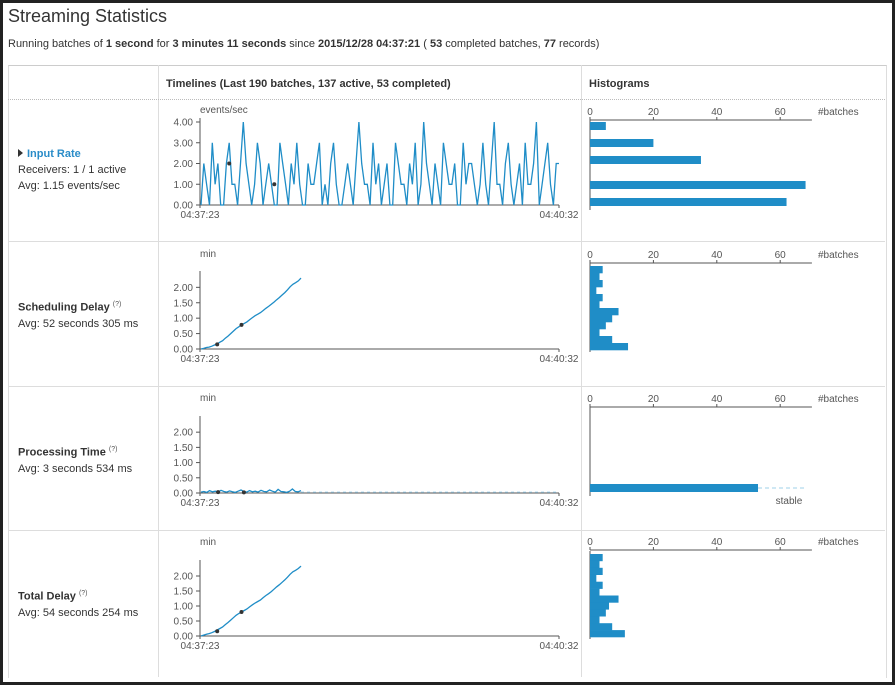  I want to click on y-tick-label: 4.00, so click(184, 123).